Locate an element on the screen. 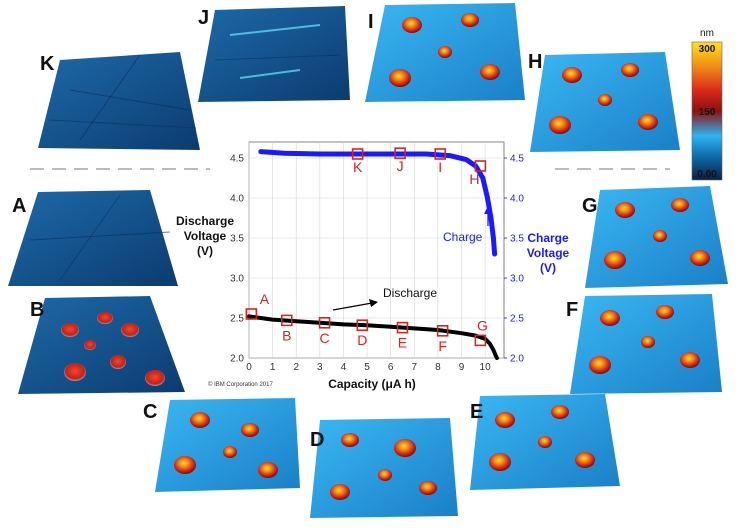 The height and width of the screenshot is (531, 750). marker-label-g: G is located at coordinates (482, 325).